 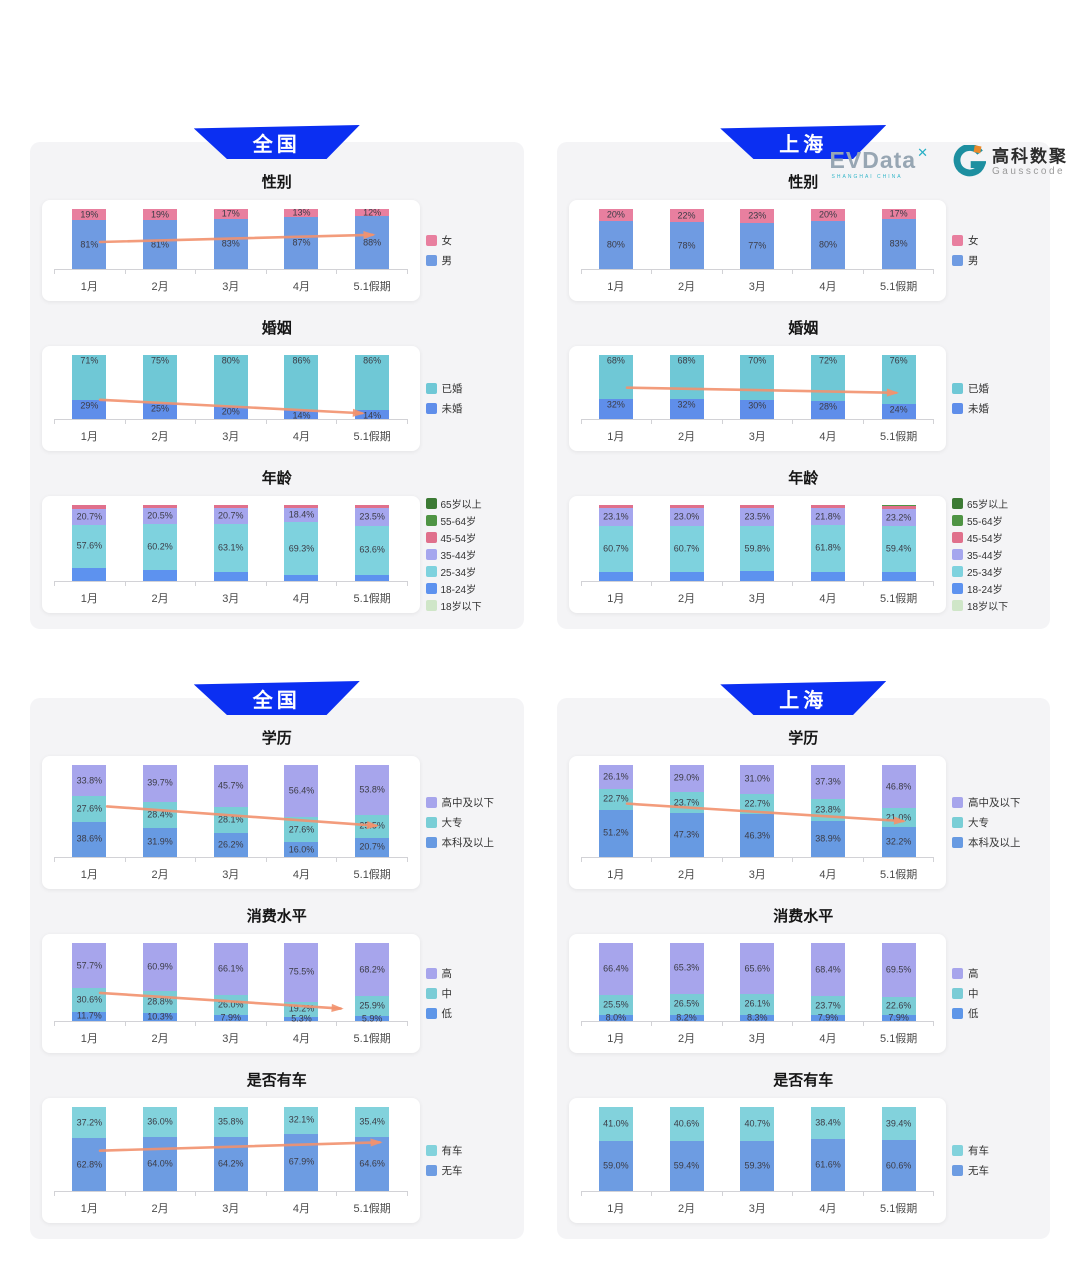 I want to click on bar-slot: 59.4% 23.2%, so click(x=898, y=543).